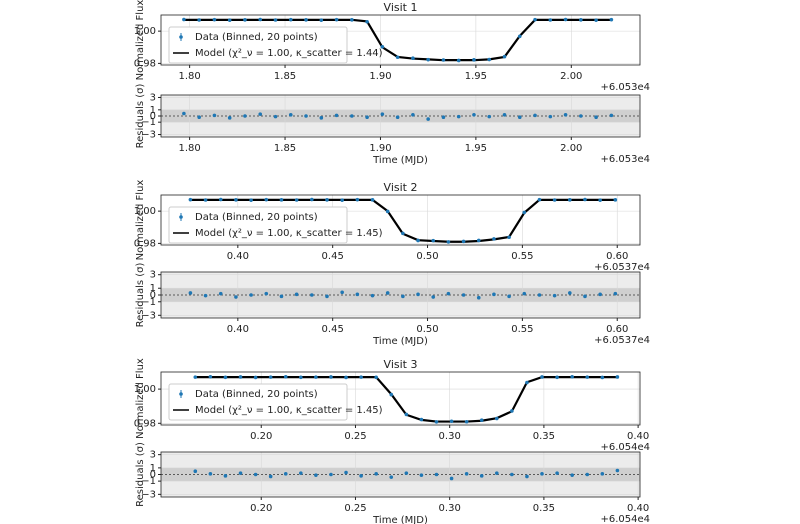 This screenshot has height=524, width=800. Describe the element at coordinates (427, 256) in the screenshot. I see `x-tick-label: 0.50` at that location.